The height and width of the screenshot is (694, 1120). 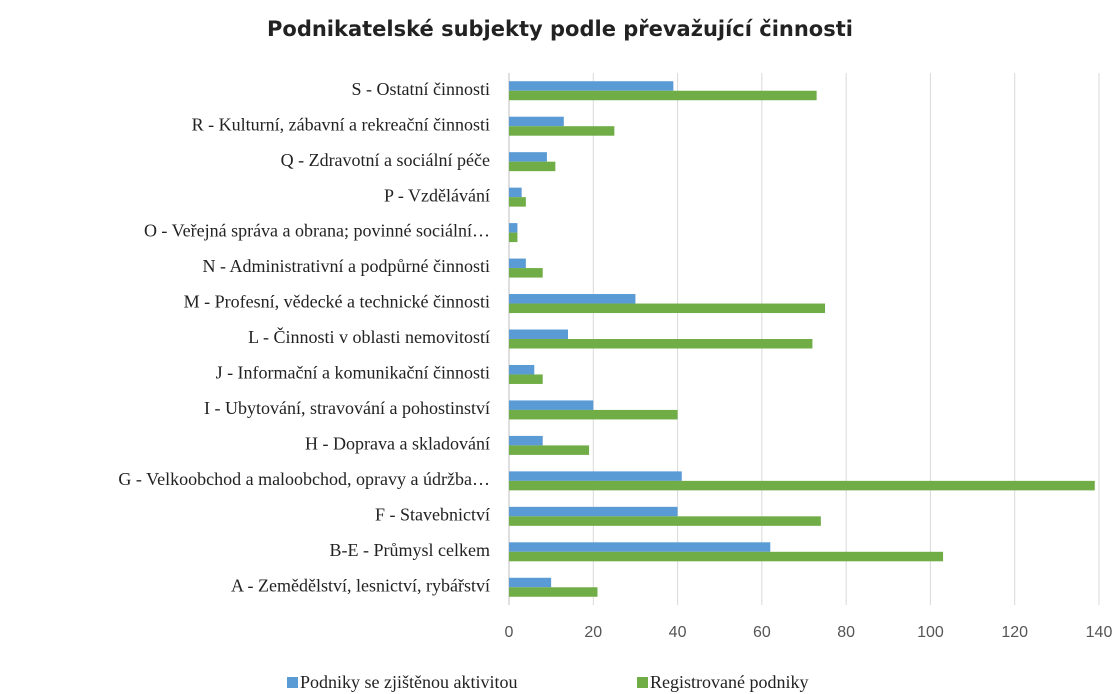 I want to click on x-tick-label: 60, so click(x=762, y=632).